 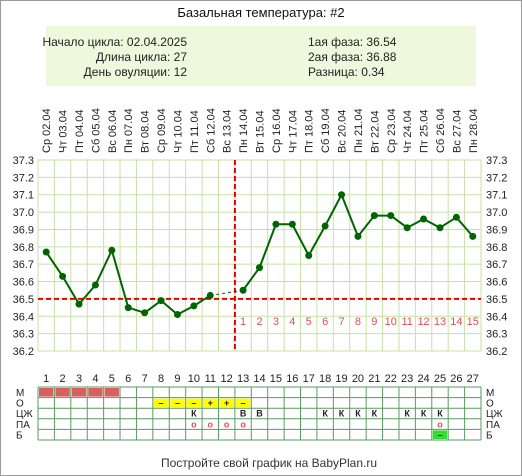 What do you see at coordinates (276, 322) in the screenshot?
I see `post-ovulation-day-label: 3` at bounding box center [276, 322].